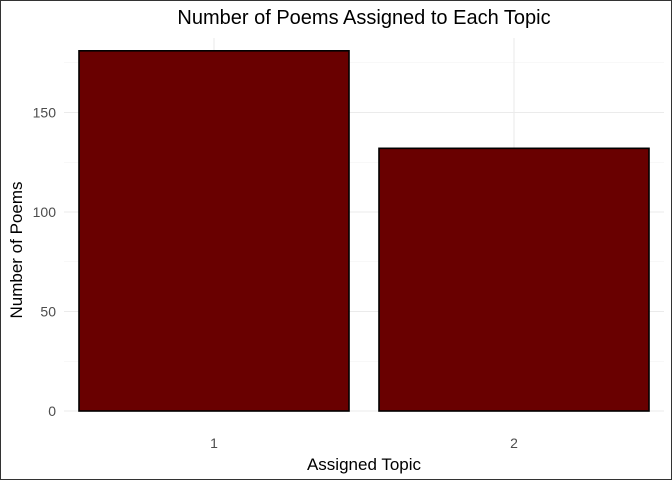 Image resolution: width=672 pixels, height=480 pixels. What do you see at coordinates (214, 443) in the screenshot?
I see `x-tick-label: 1` at bounding box center [214, 443].